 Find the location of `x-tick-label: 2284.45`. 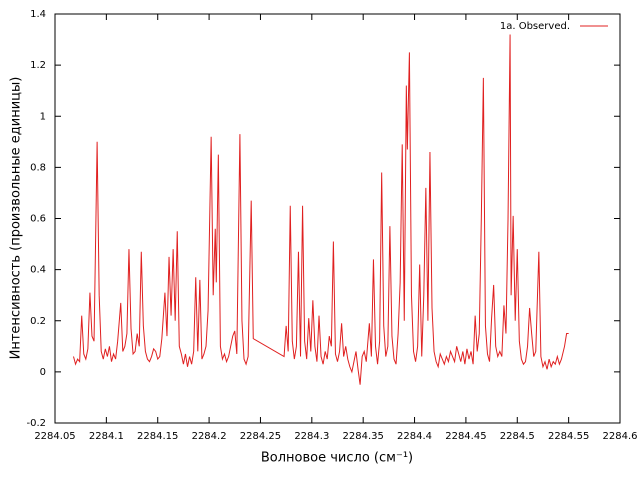

x-tick-label: 2284.45 is located at coordinates (465, 436).